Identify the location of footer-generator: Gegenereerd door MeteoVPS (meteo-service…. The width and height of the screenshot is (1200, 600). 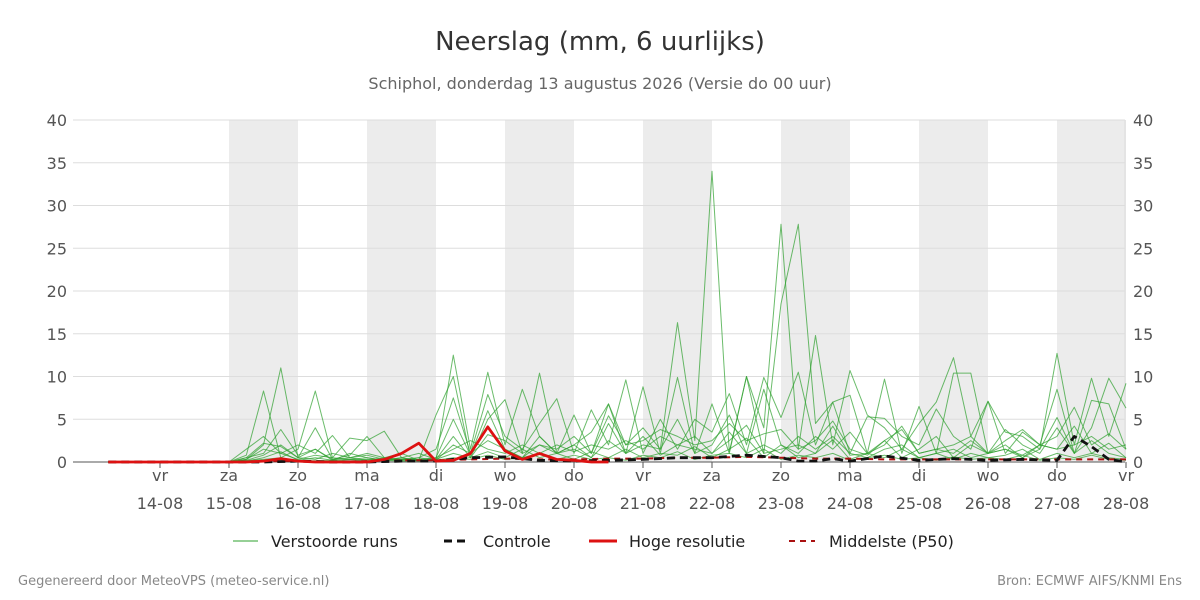
(173, 581).